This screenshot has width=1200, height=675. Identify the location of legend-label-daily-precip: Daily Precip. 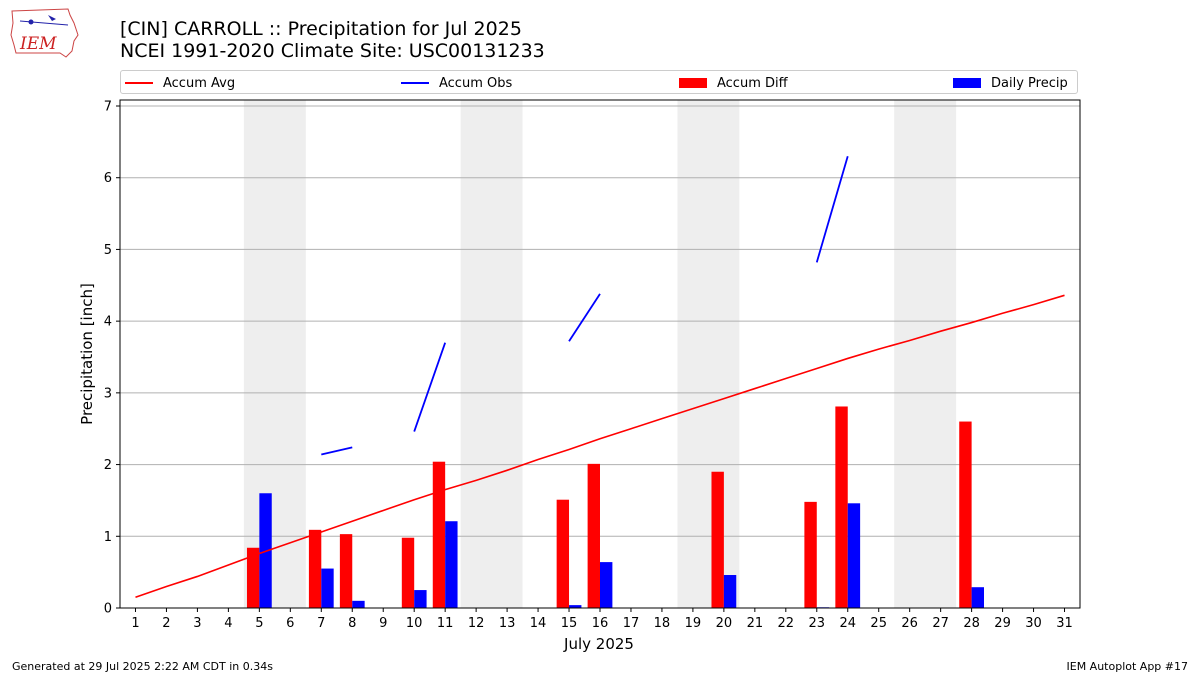
(1029, 83).